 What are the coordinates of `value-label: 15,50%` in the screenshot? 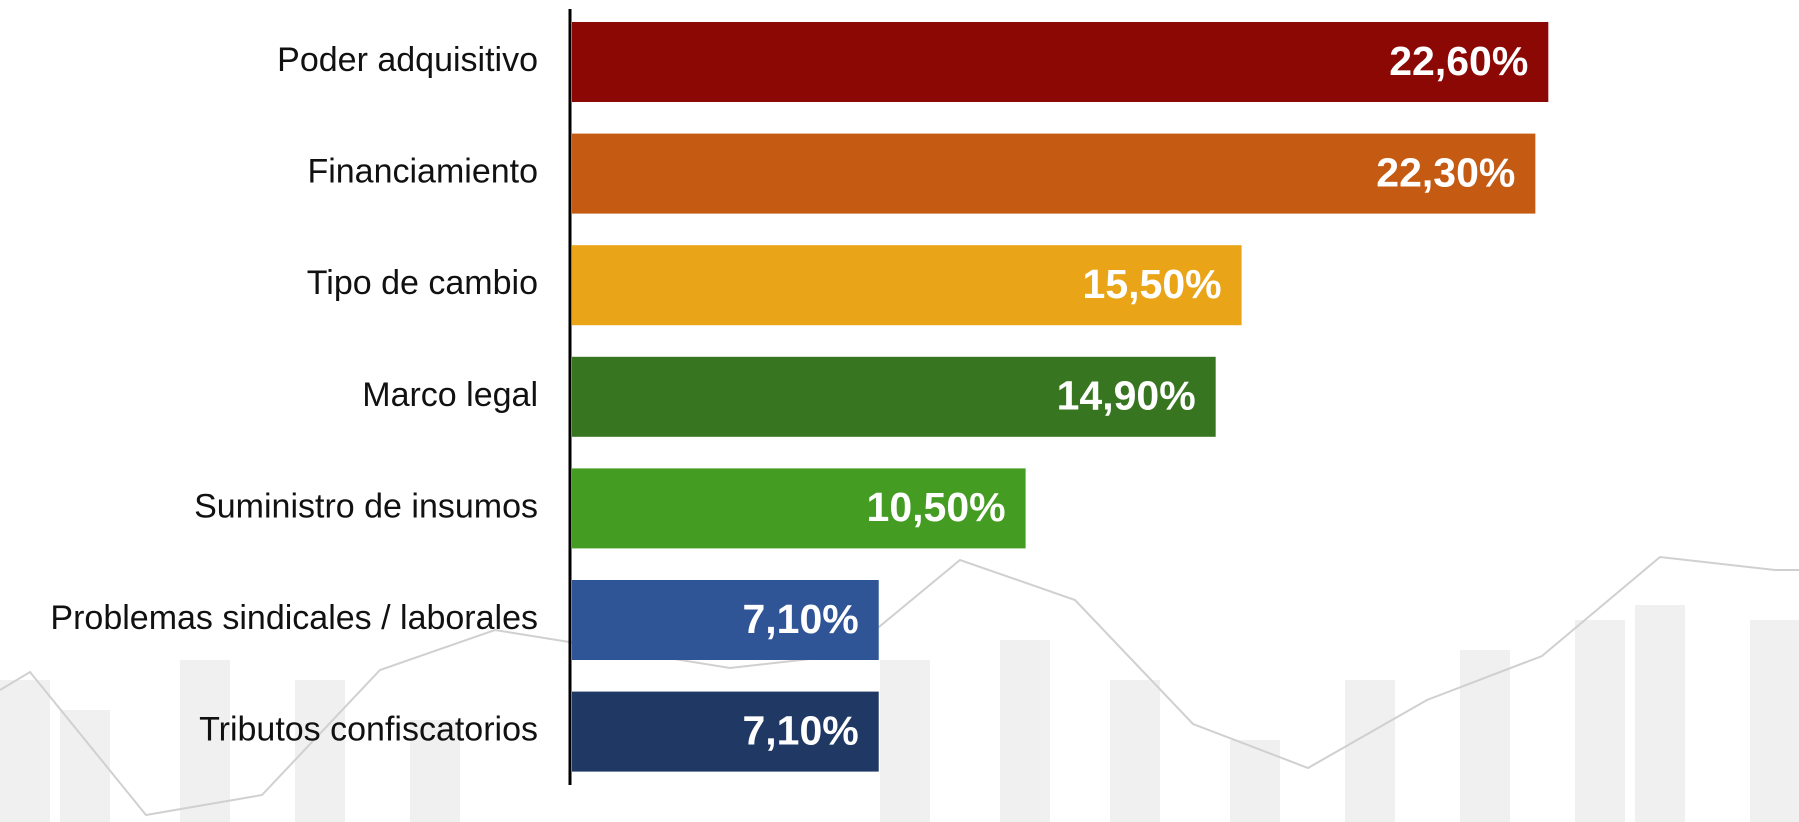 It's located at (1152, 284).